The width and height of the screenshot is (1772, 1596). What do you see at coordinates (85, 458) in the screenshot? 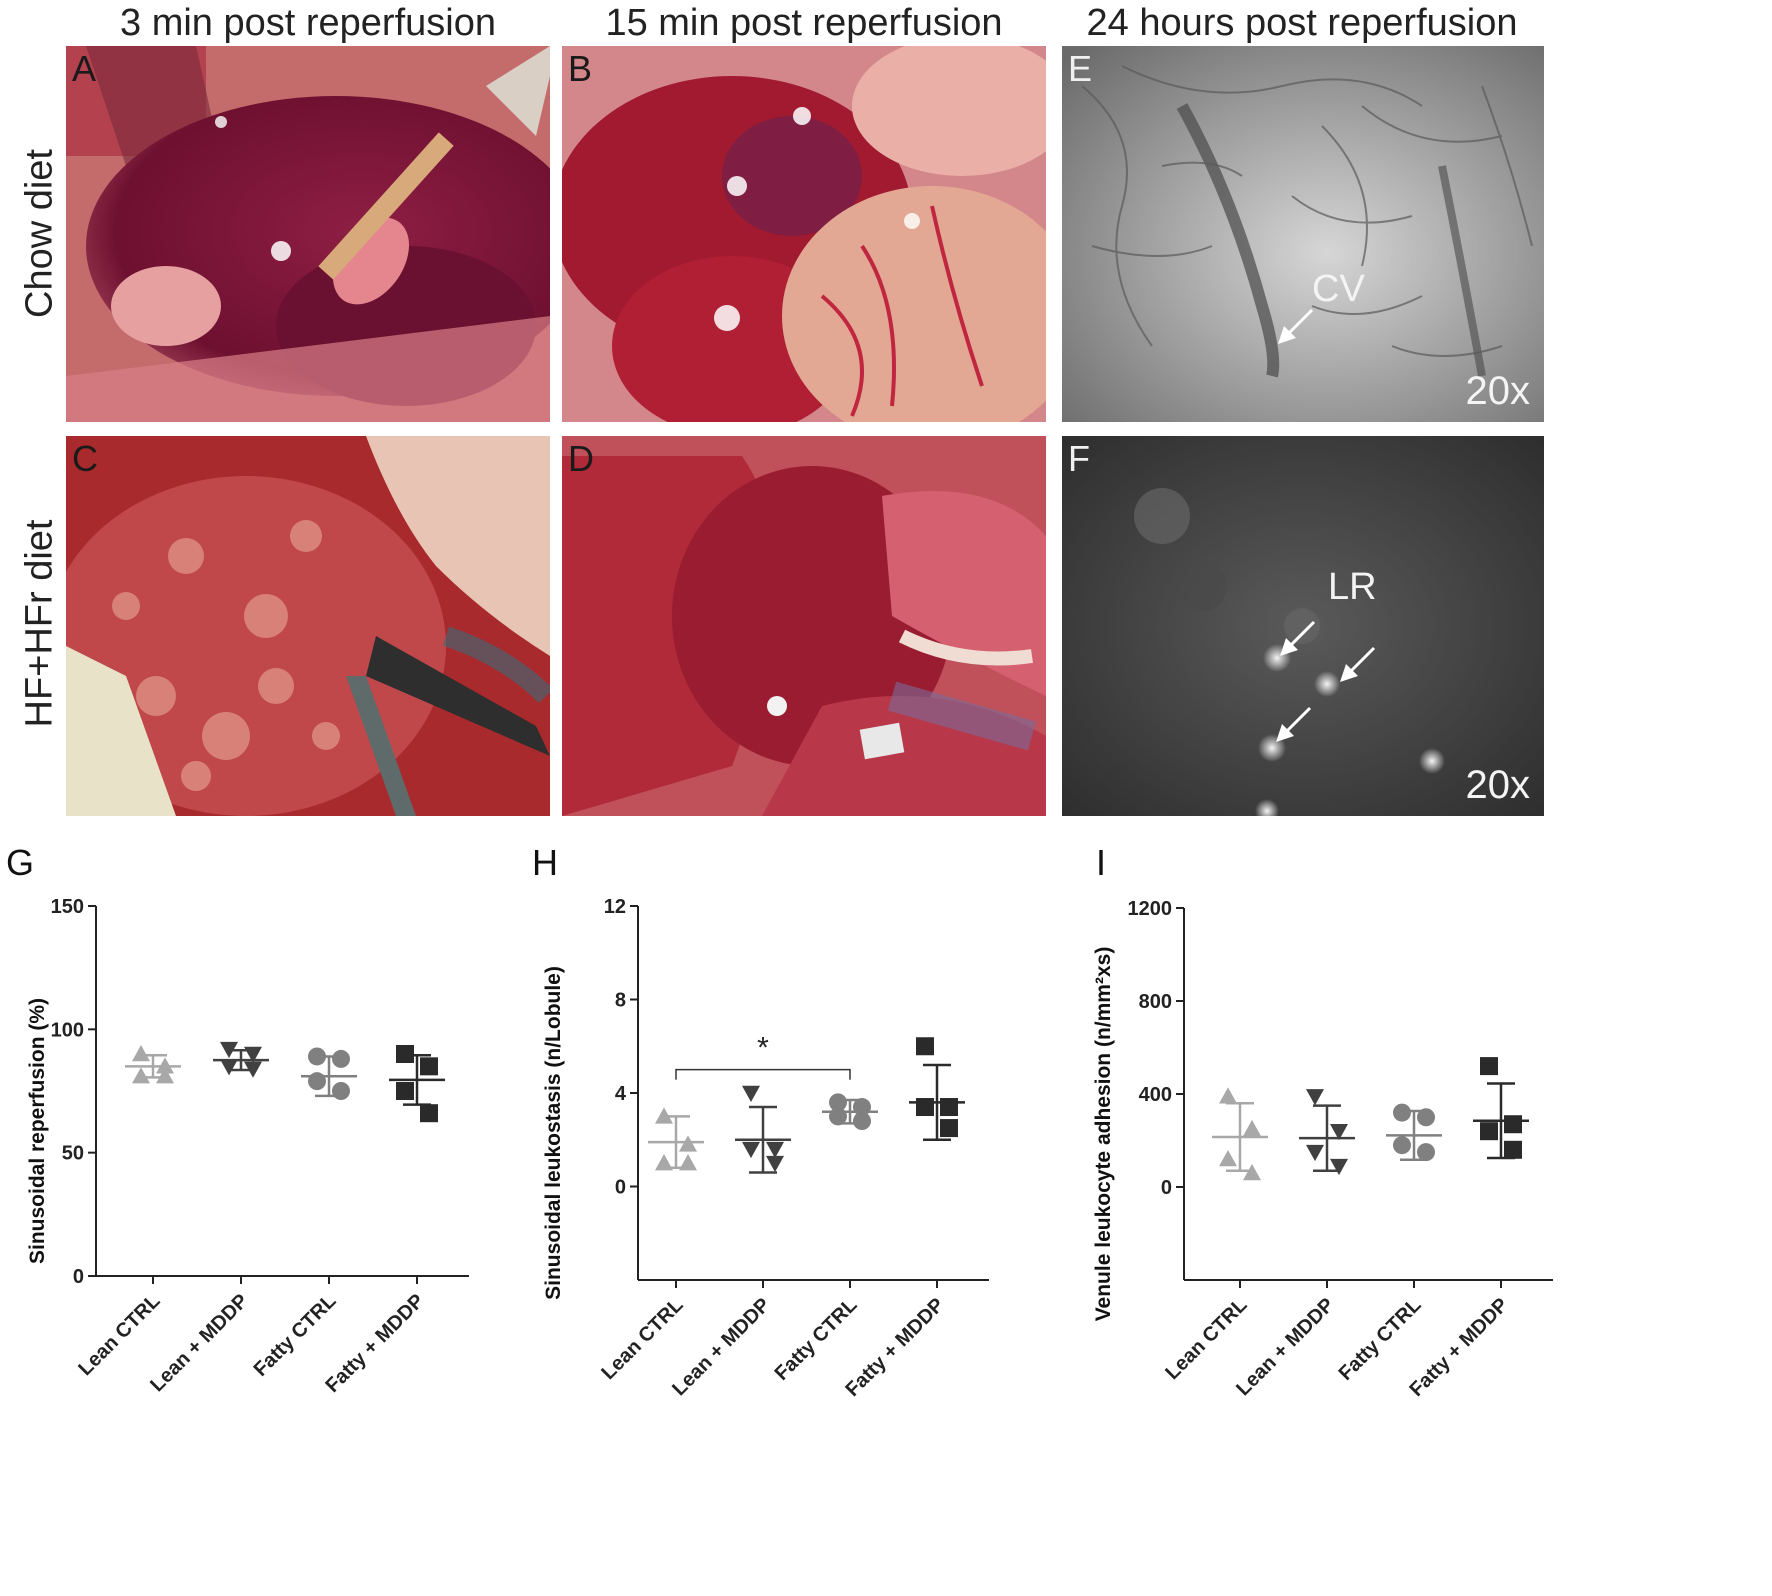
I see `panel-label-c: C` at bounding box center [85, 458].